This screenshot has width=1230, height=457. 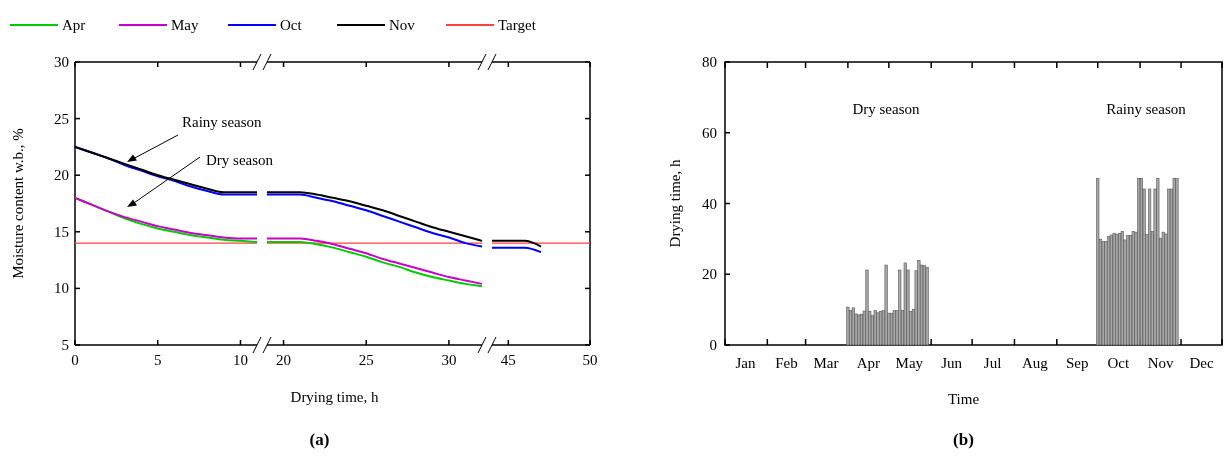 What do you see at coordinates (284, 360) in the screenshot?
I see `x-tick-label: 20` at bounding box center [284, 360].